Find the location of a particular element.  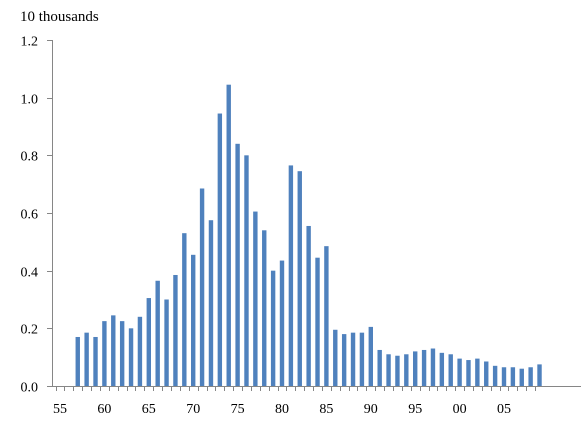

y-tick-label-0.8: 0.8 is located at coordinates (30, 157).